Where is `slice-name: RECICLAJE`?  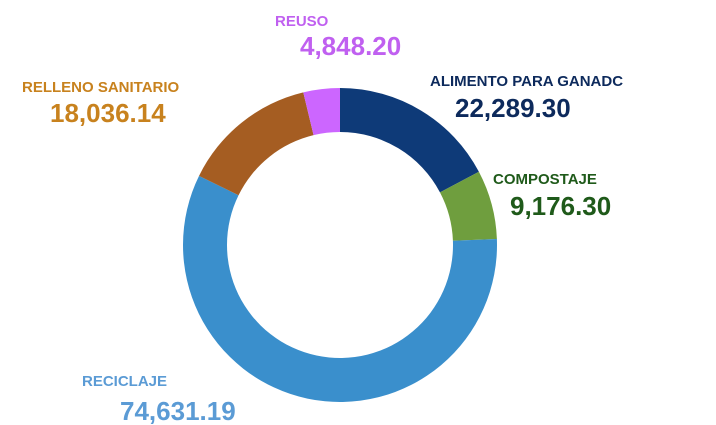 slice-name: RECICLAJE is located at coordinates (124, 381).